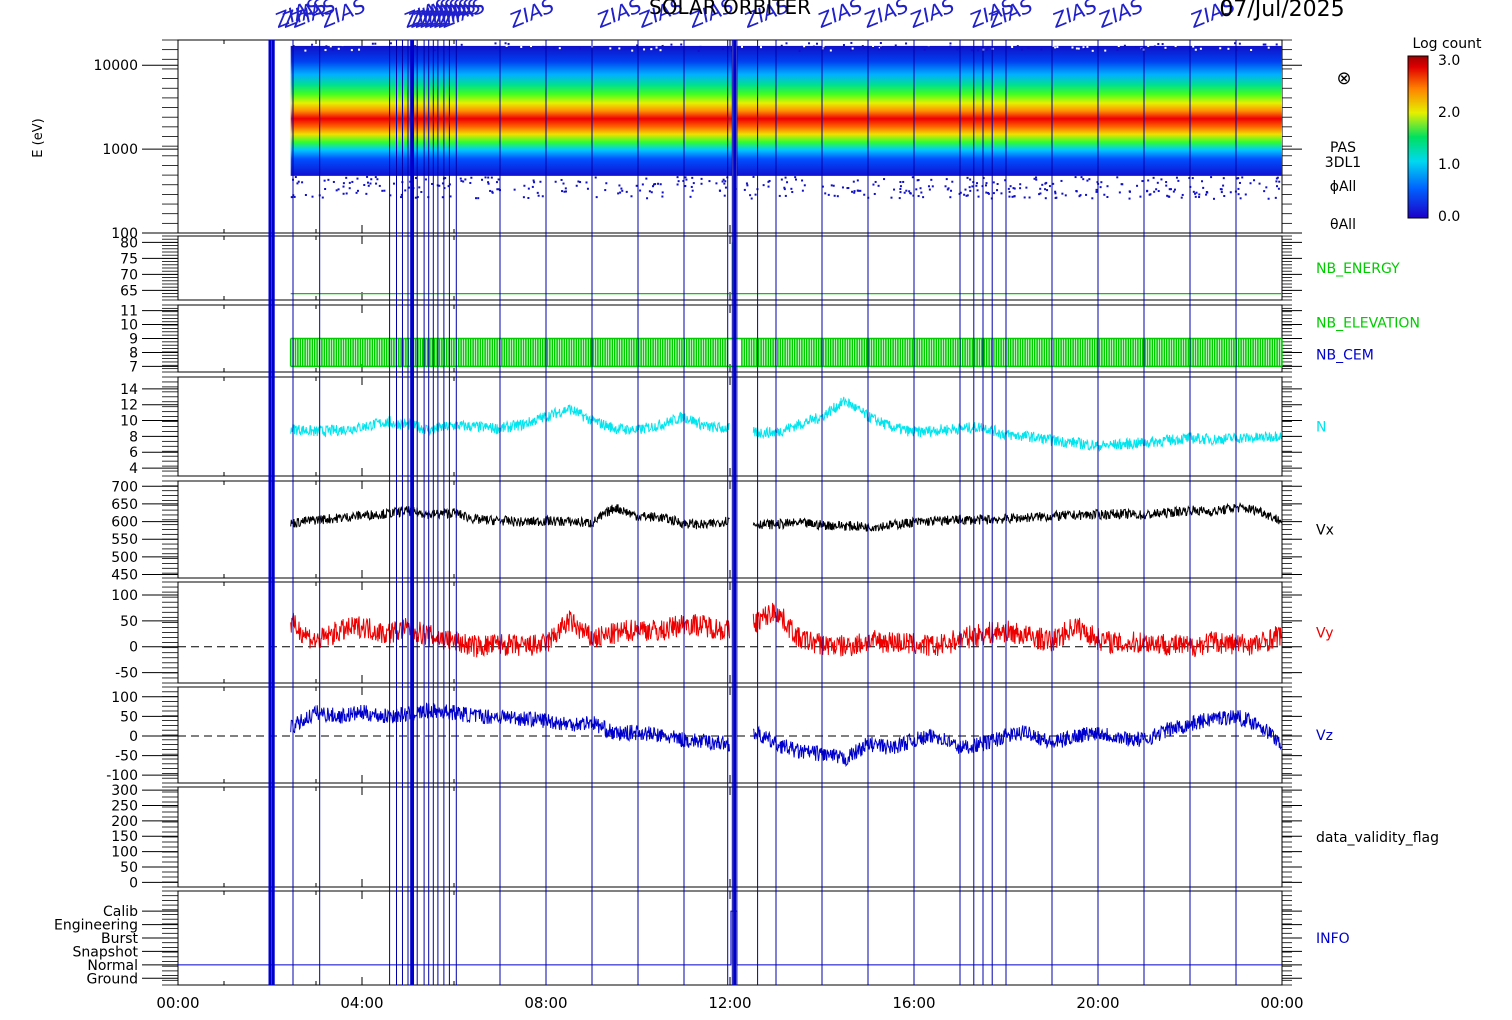 The width and height of the screenshot is (1512, 1020). What do you see at coordinates (1343, 187) in the screenshot?
I see `right-label-spectrogram: ϕAll` at bounding box center [1343, 187].